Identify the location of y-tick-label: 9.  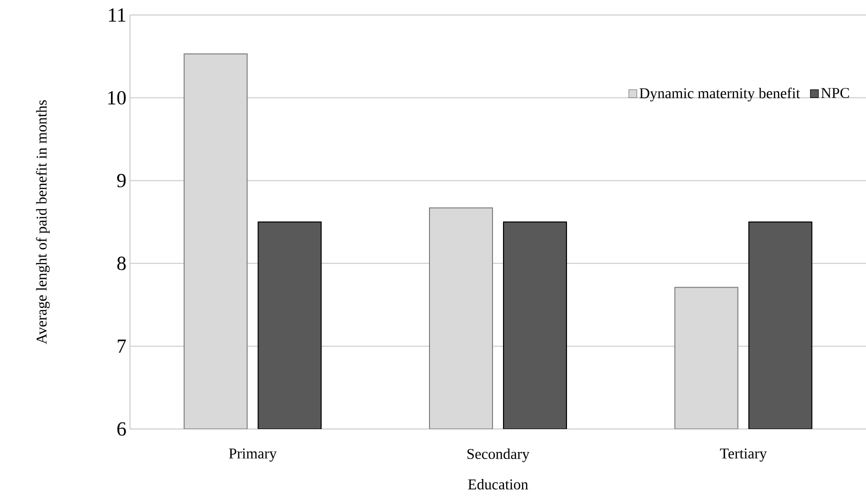
(121, 181).